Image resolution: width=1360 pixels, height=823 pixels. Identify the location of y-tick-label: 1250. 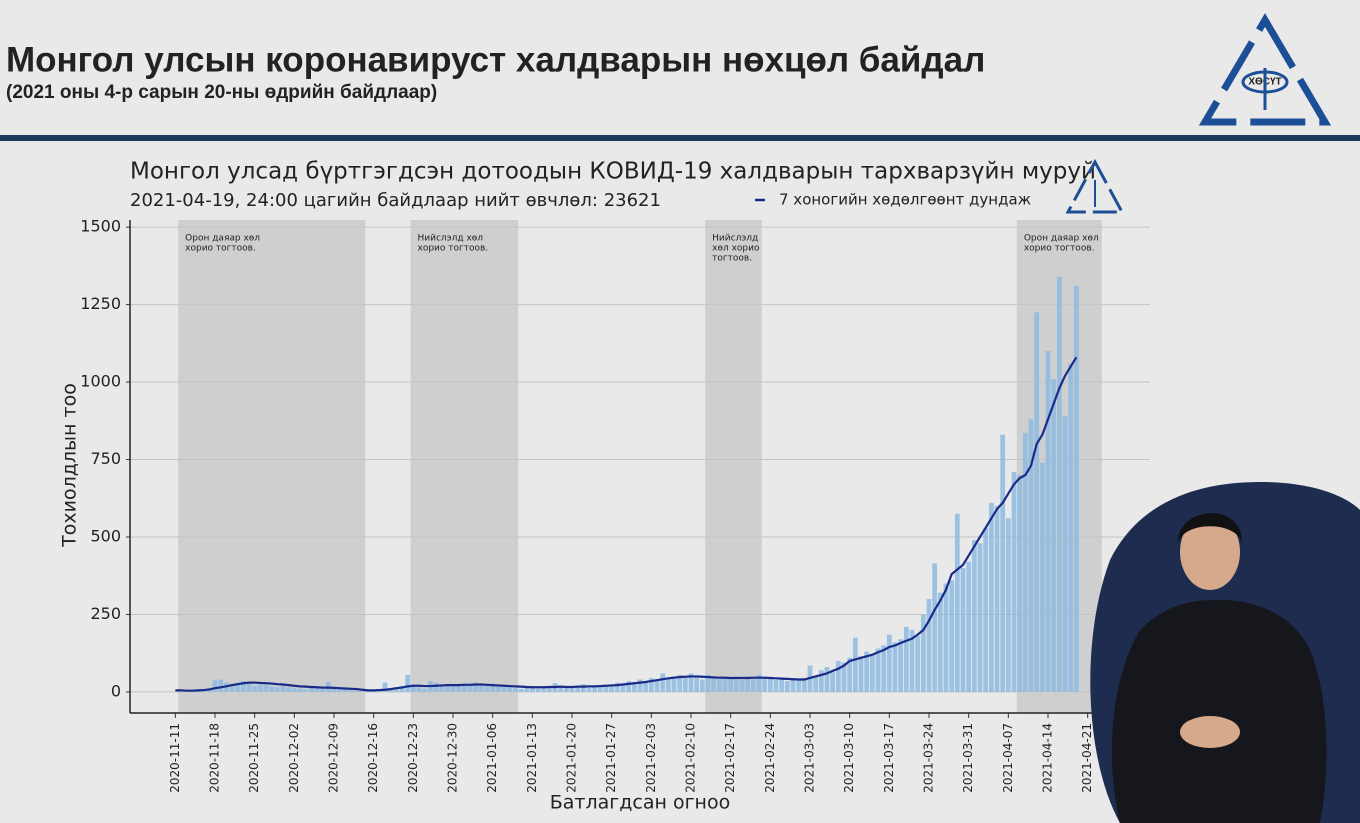
(100, 303).